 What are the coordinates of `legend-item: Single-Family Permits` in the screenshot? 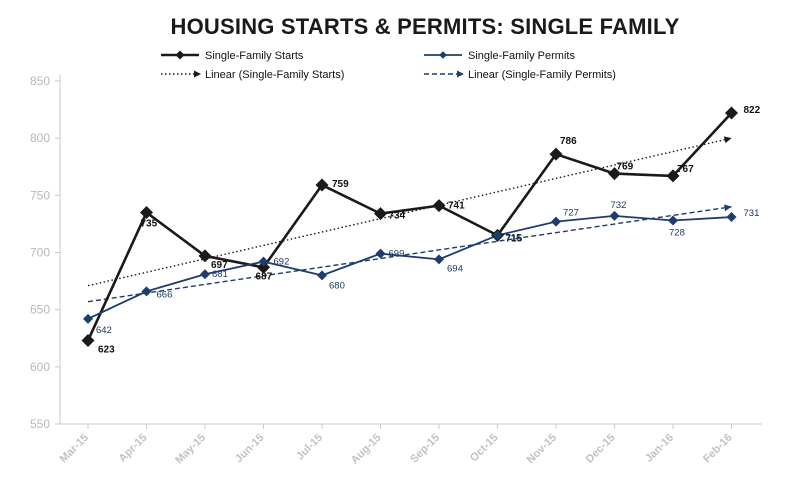 It's located at (499, 56).